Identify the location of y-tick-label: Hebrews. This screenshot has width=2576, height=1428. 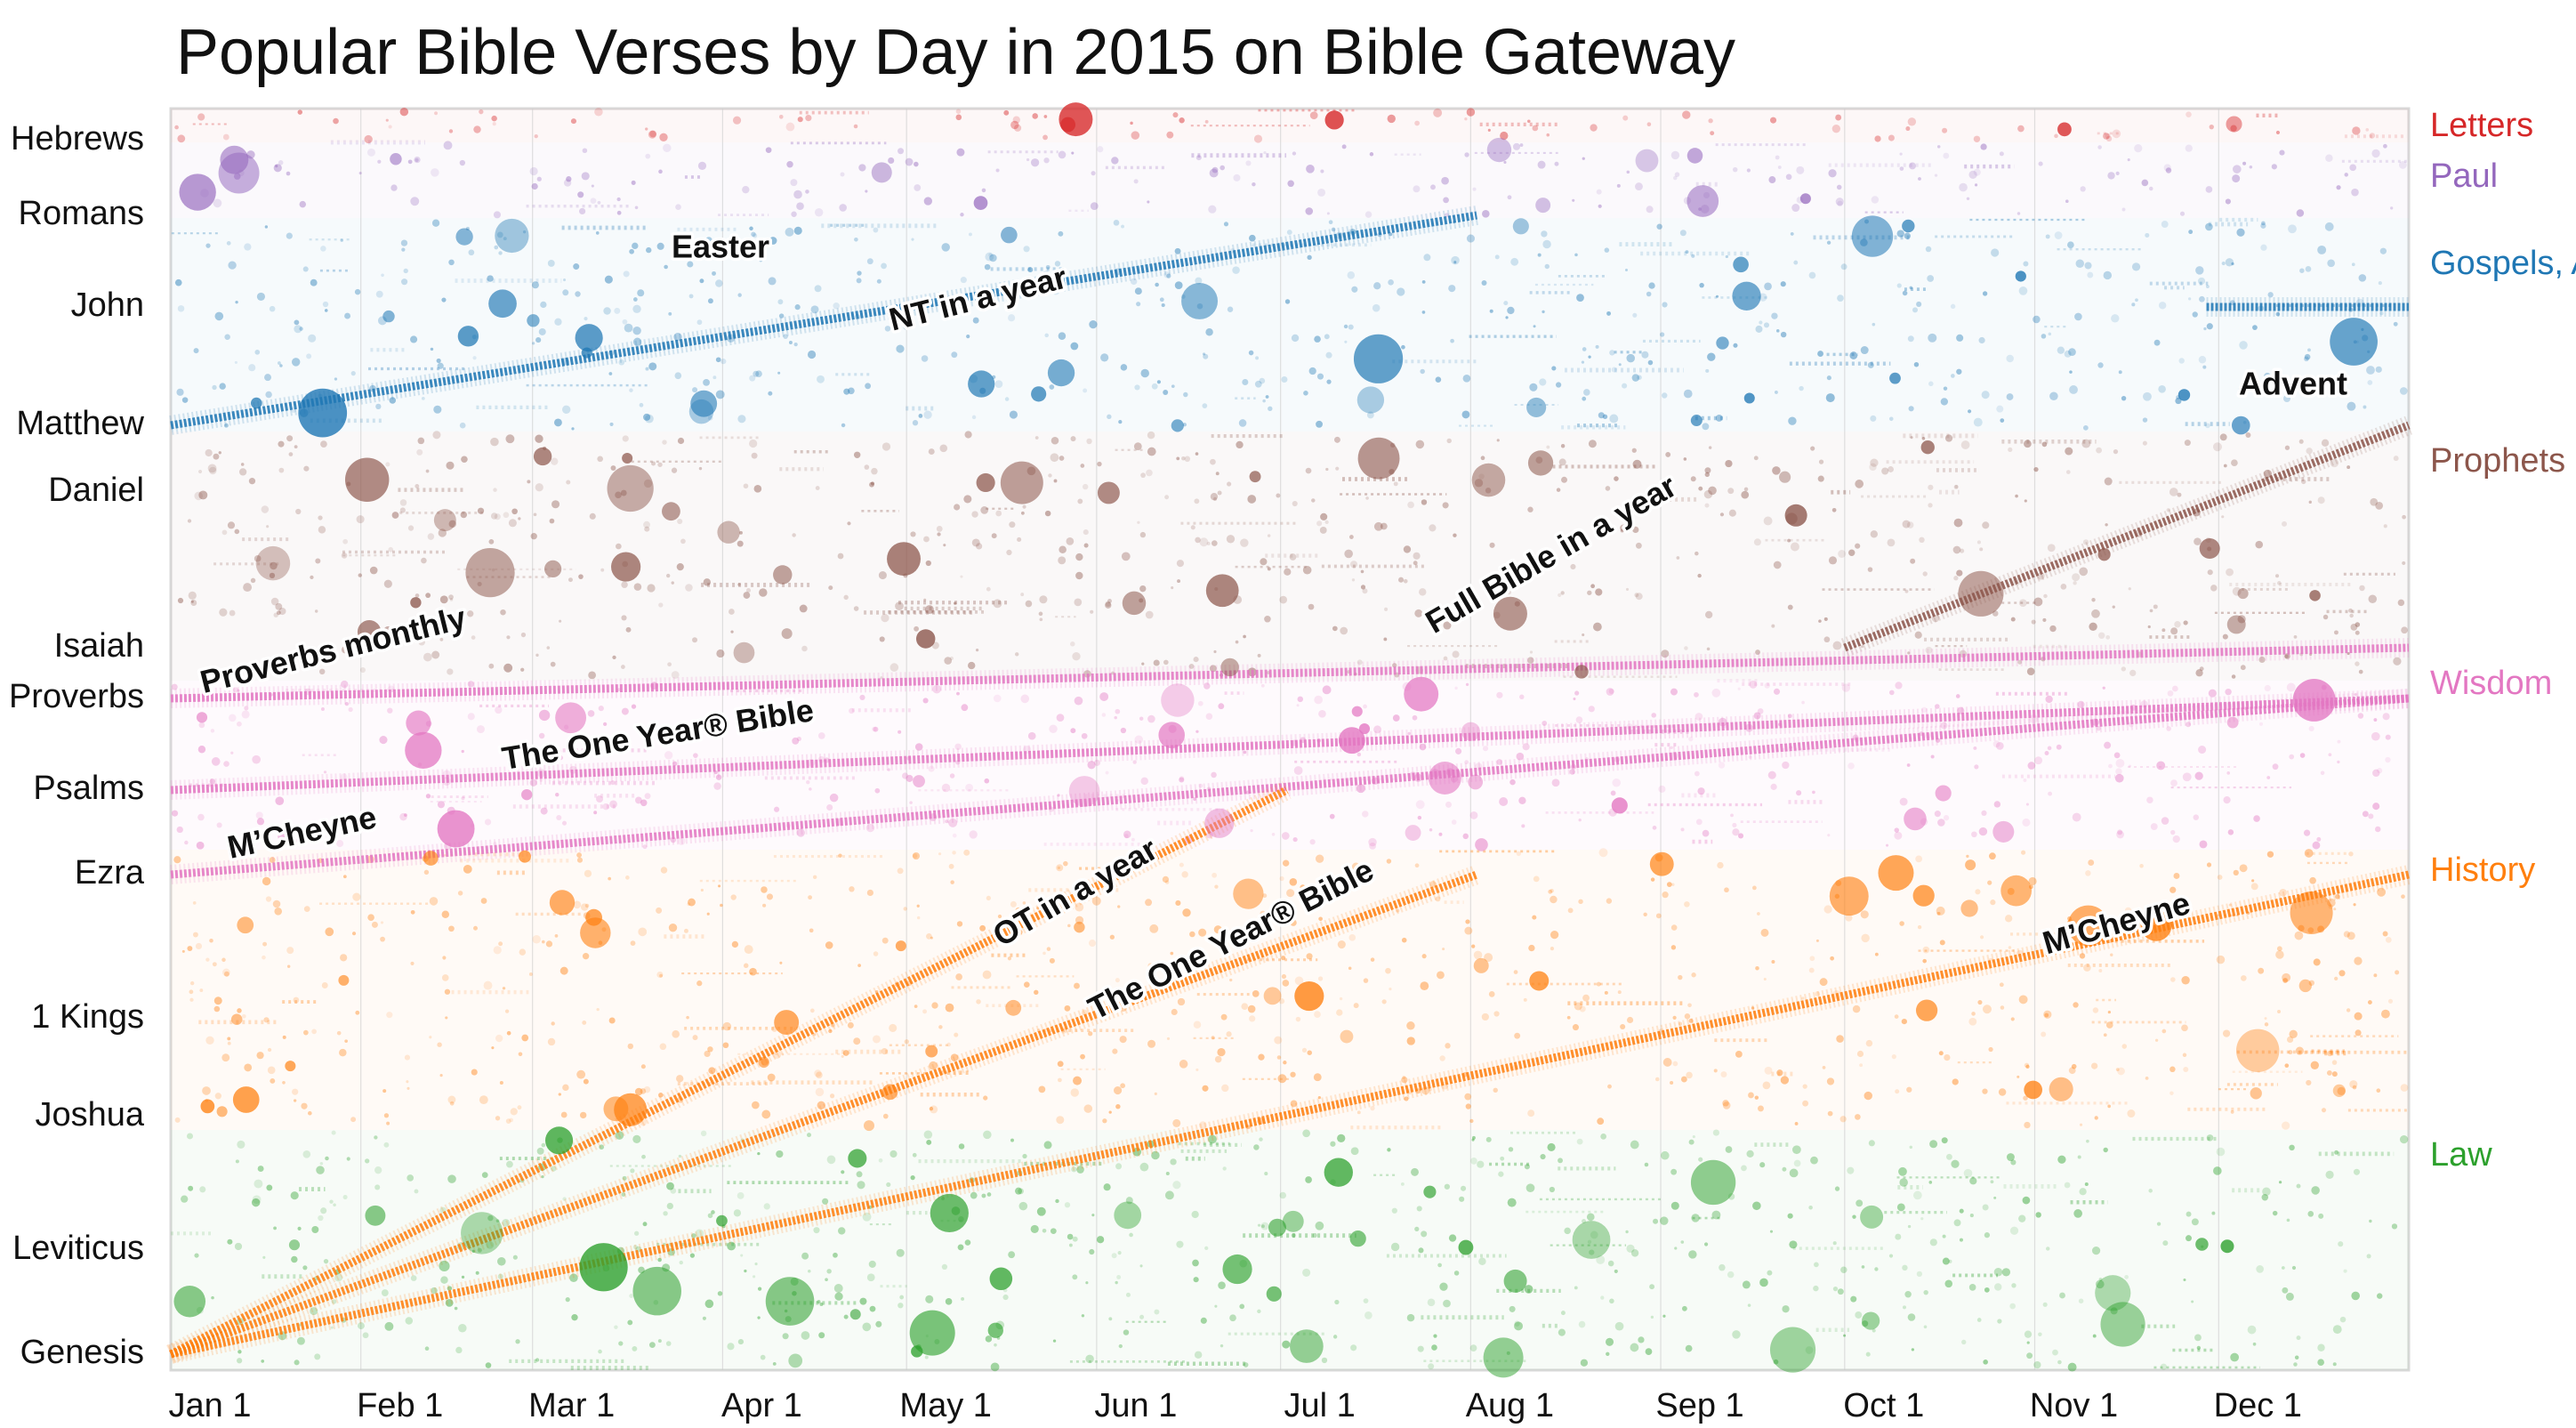
(77, 138).